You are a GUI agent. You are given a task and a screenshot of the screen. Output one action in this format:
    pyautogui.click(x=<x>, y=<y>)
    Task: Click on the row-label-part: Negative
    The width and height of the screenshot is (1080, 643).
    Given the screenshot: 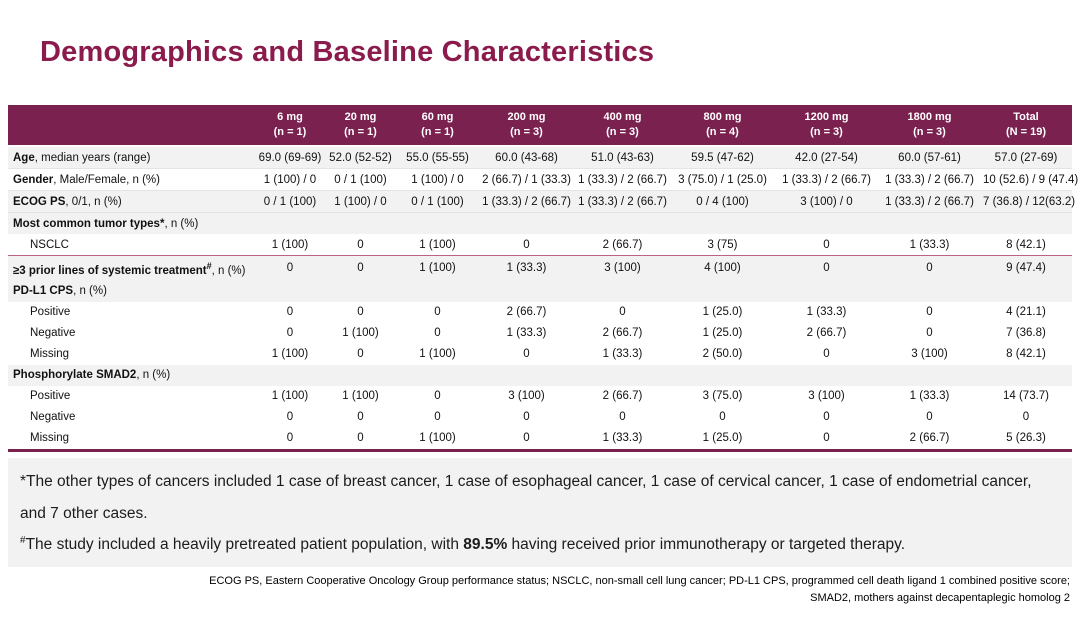 What is the action you would take?
    pyautogui.click(x=53, y=417)
    